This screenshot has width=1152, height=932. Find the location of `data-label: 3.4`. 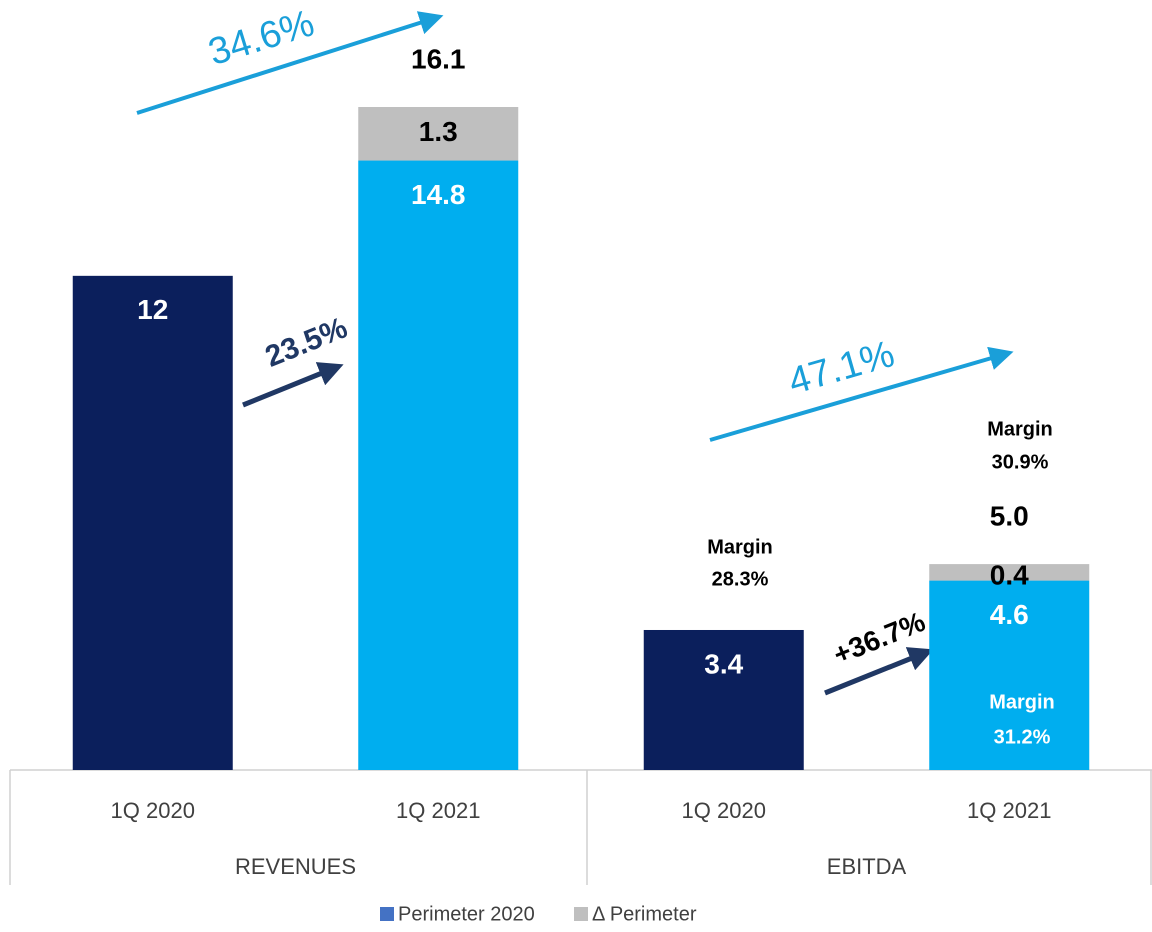

data-label: 3.4 is located at coordinates (723, 663).